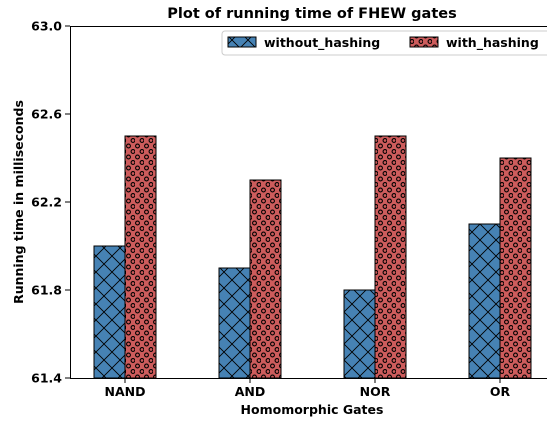 The width and height of the screenshot is (547, 422). What do you see at coordinates (308, 388) in the screenshot?
I see `x-axis-ticks: NAND AND NOR OR` at bounding box center [308, 388].